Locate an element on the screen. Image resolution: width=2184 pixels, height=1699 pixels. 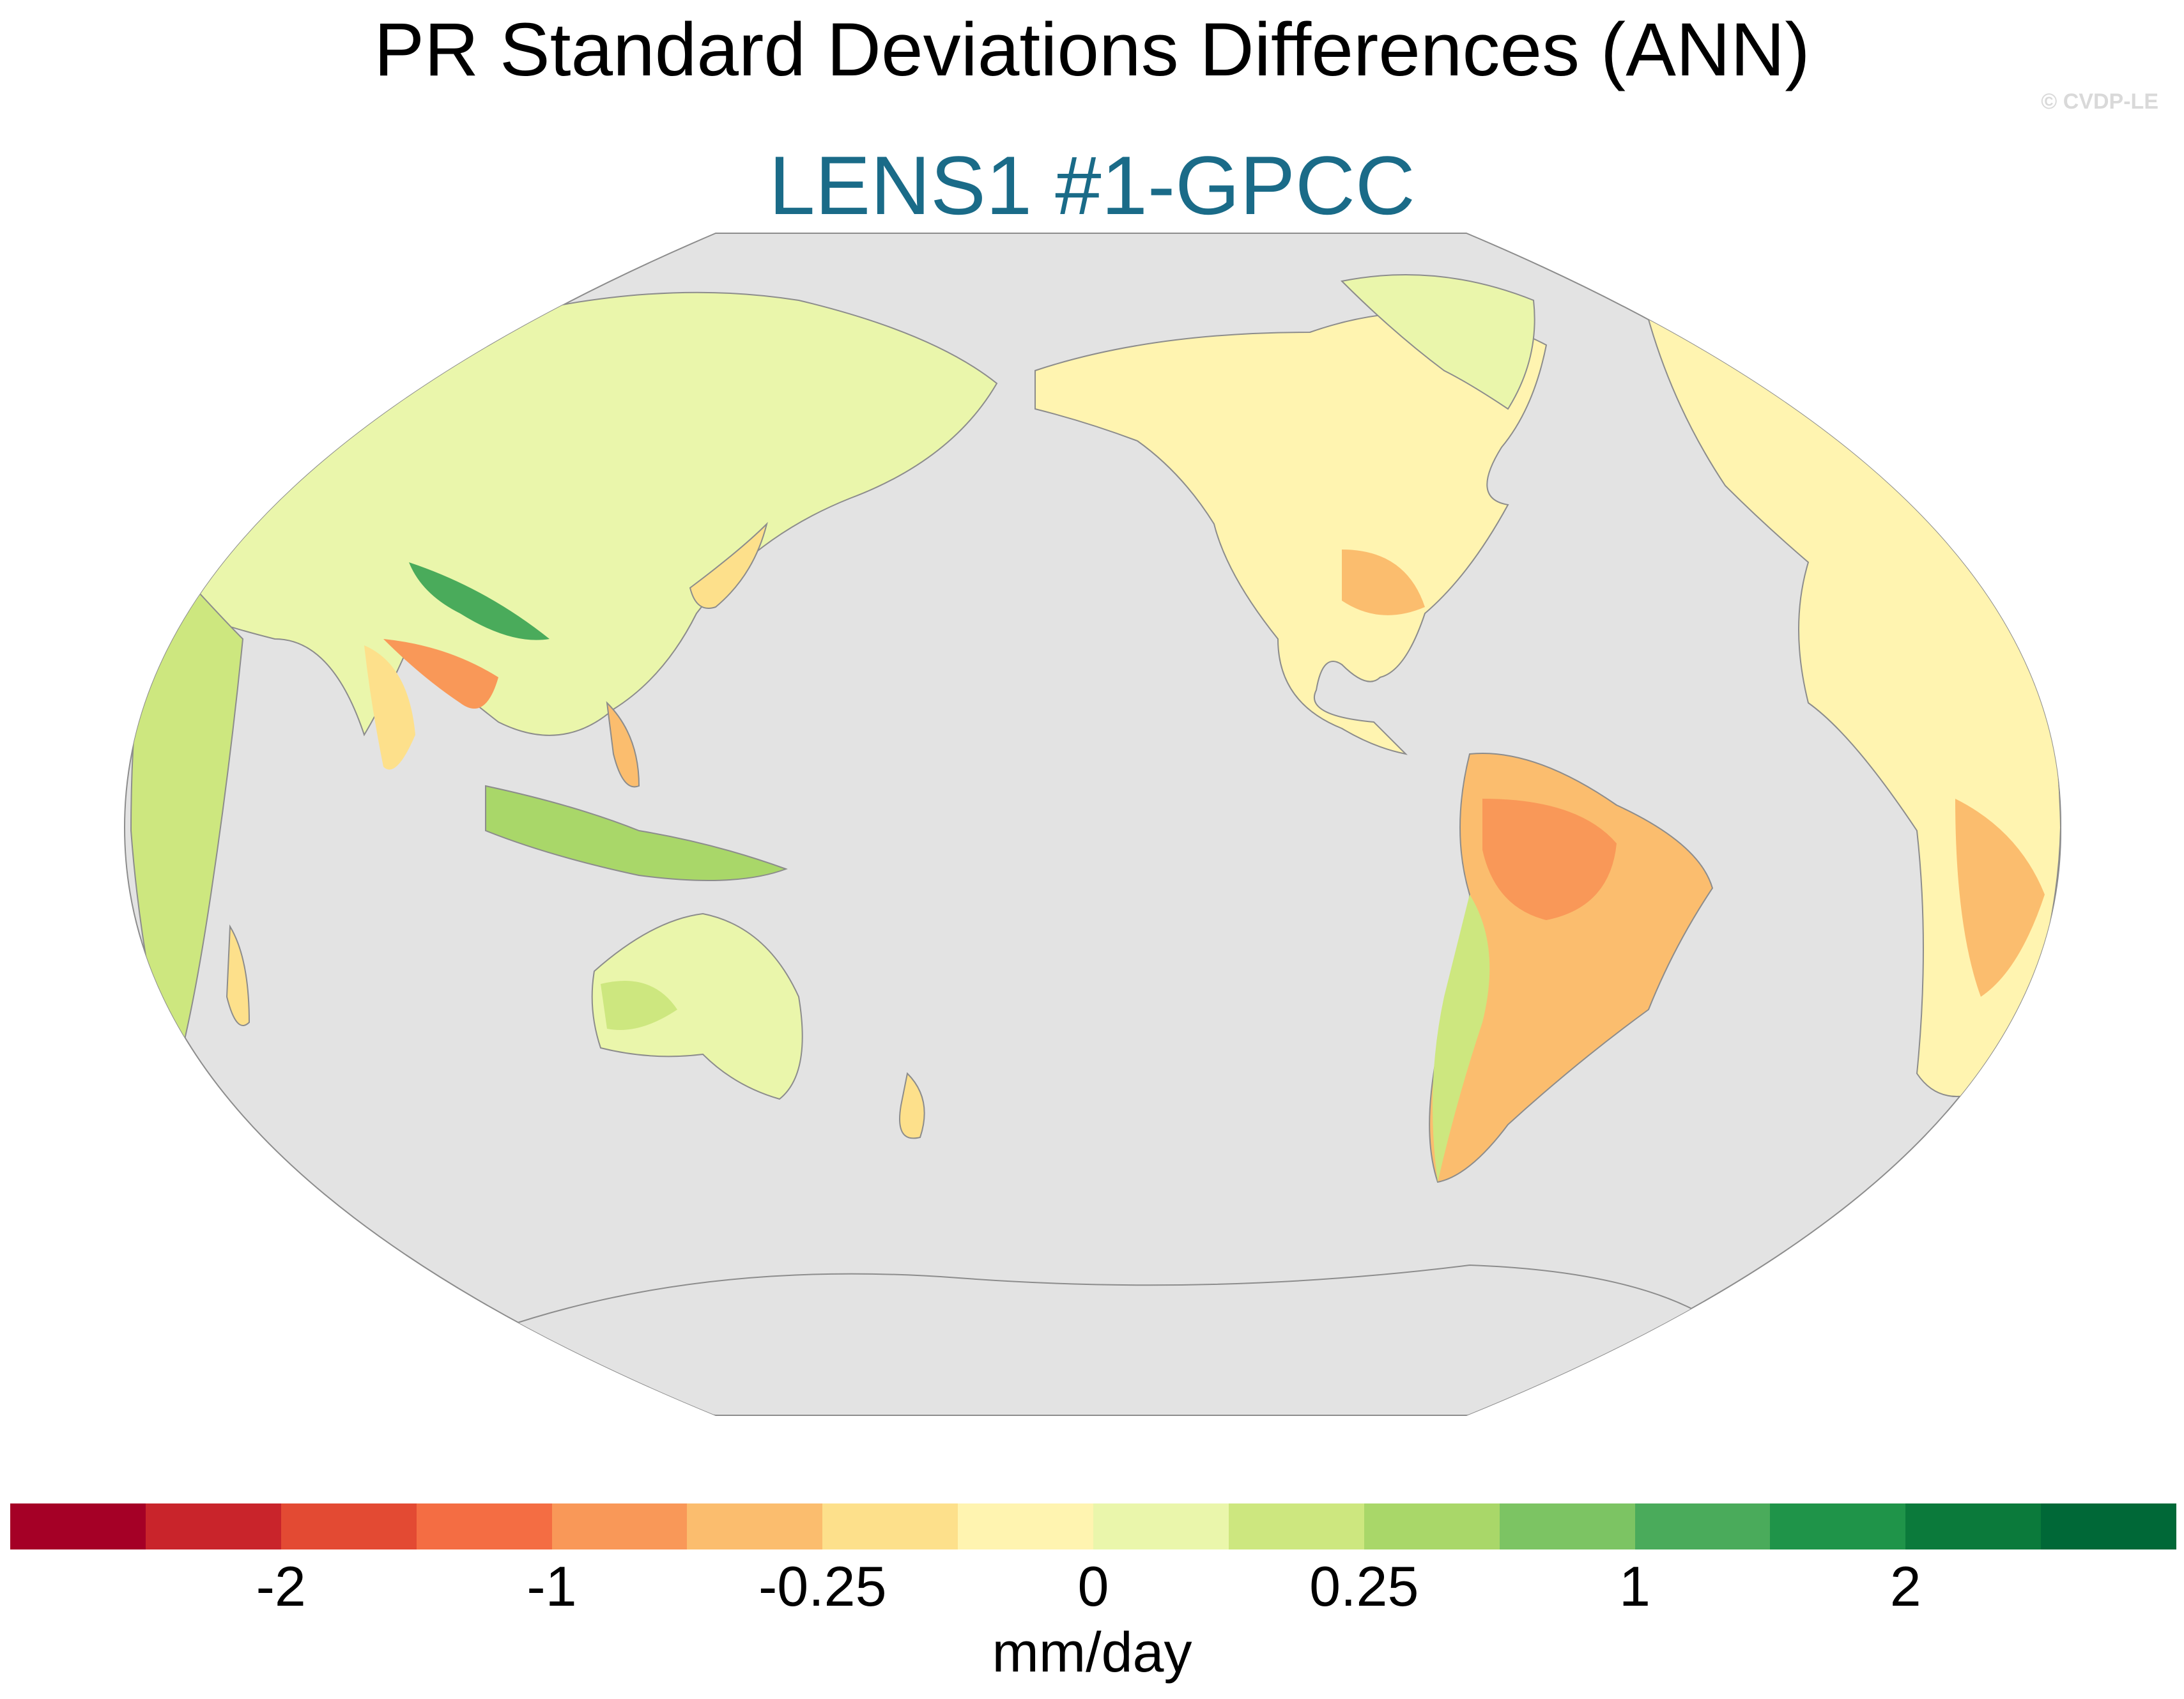
landmass-philippines is located at coordinates (623, 744).